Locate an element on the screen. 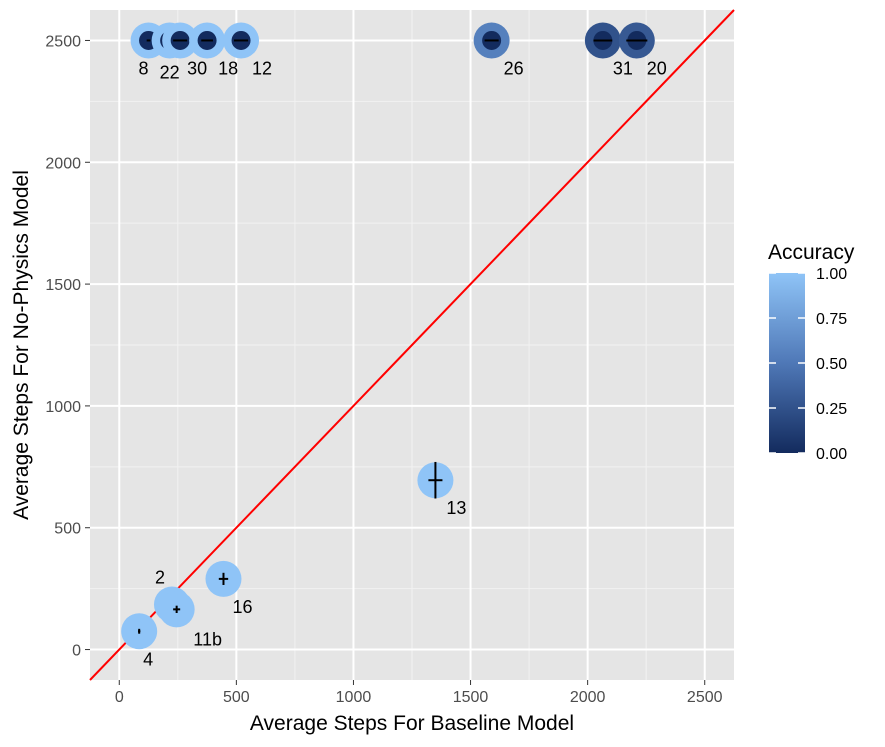 Image resolution: width=885 pixels, height=747 pixels. point-label: 4 is located at coordinates (148, 659).